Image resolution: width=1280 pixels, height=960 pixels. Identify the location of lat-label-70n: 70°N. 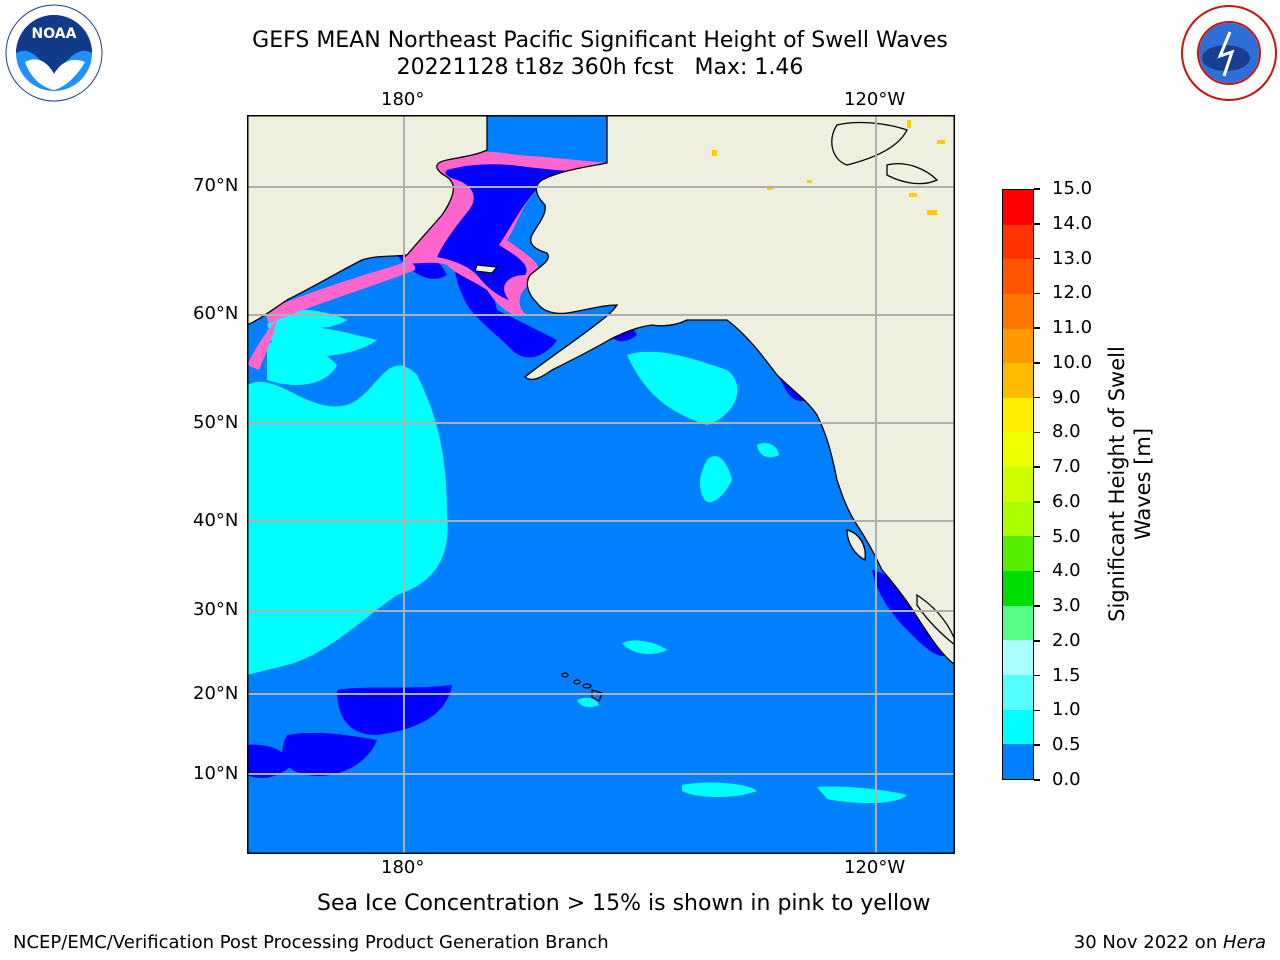
(216, 185).